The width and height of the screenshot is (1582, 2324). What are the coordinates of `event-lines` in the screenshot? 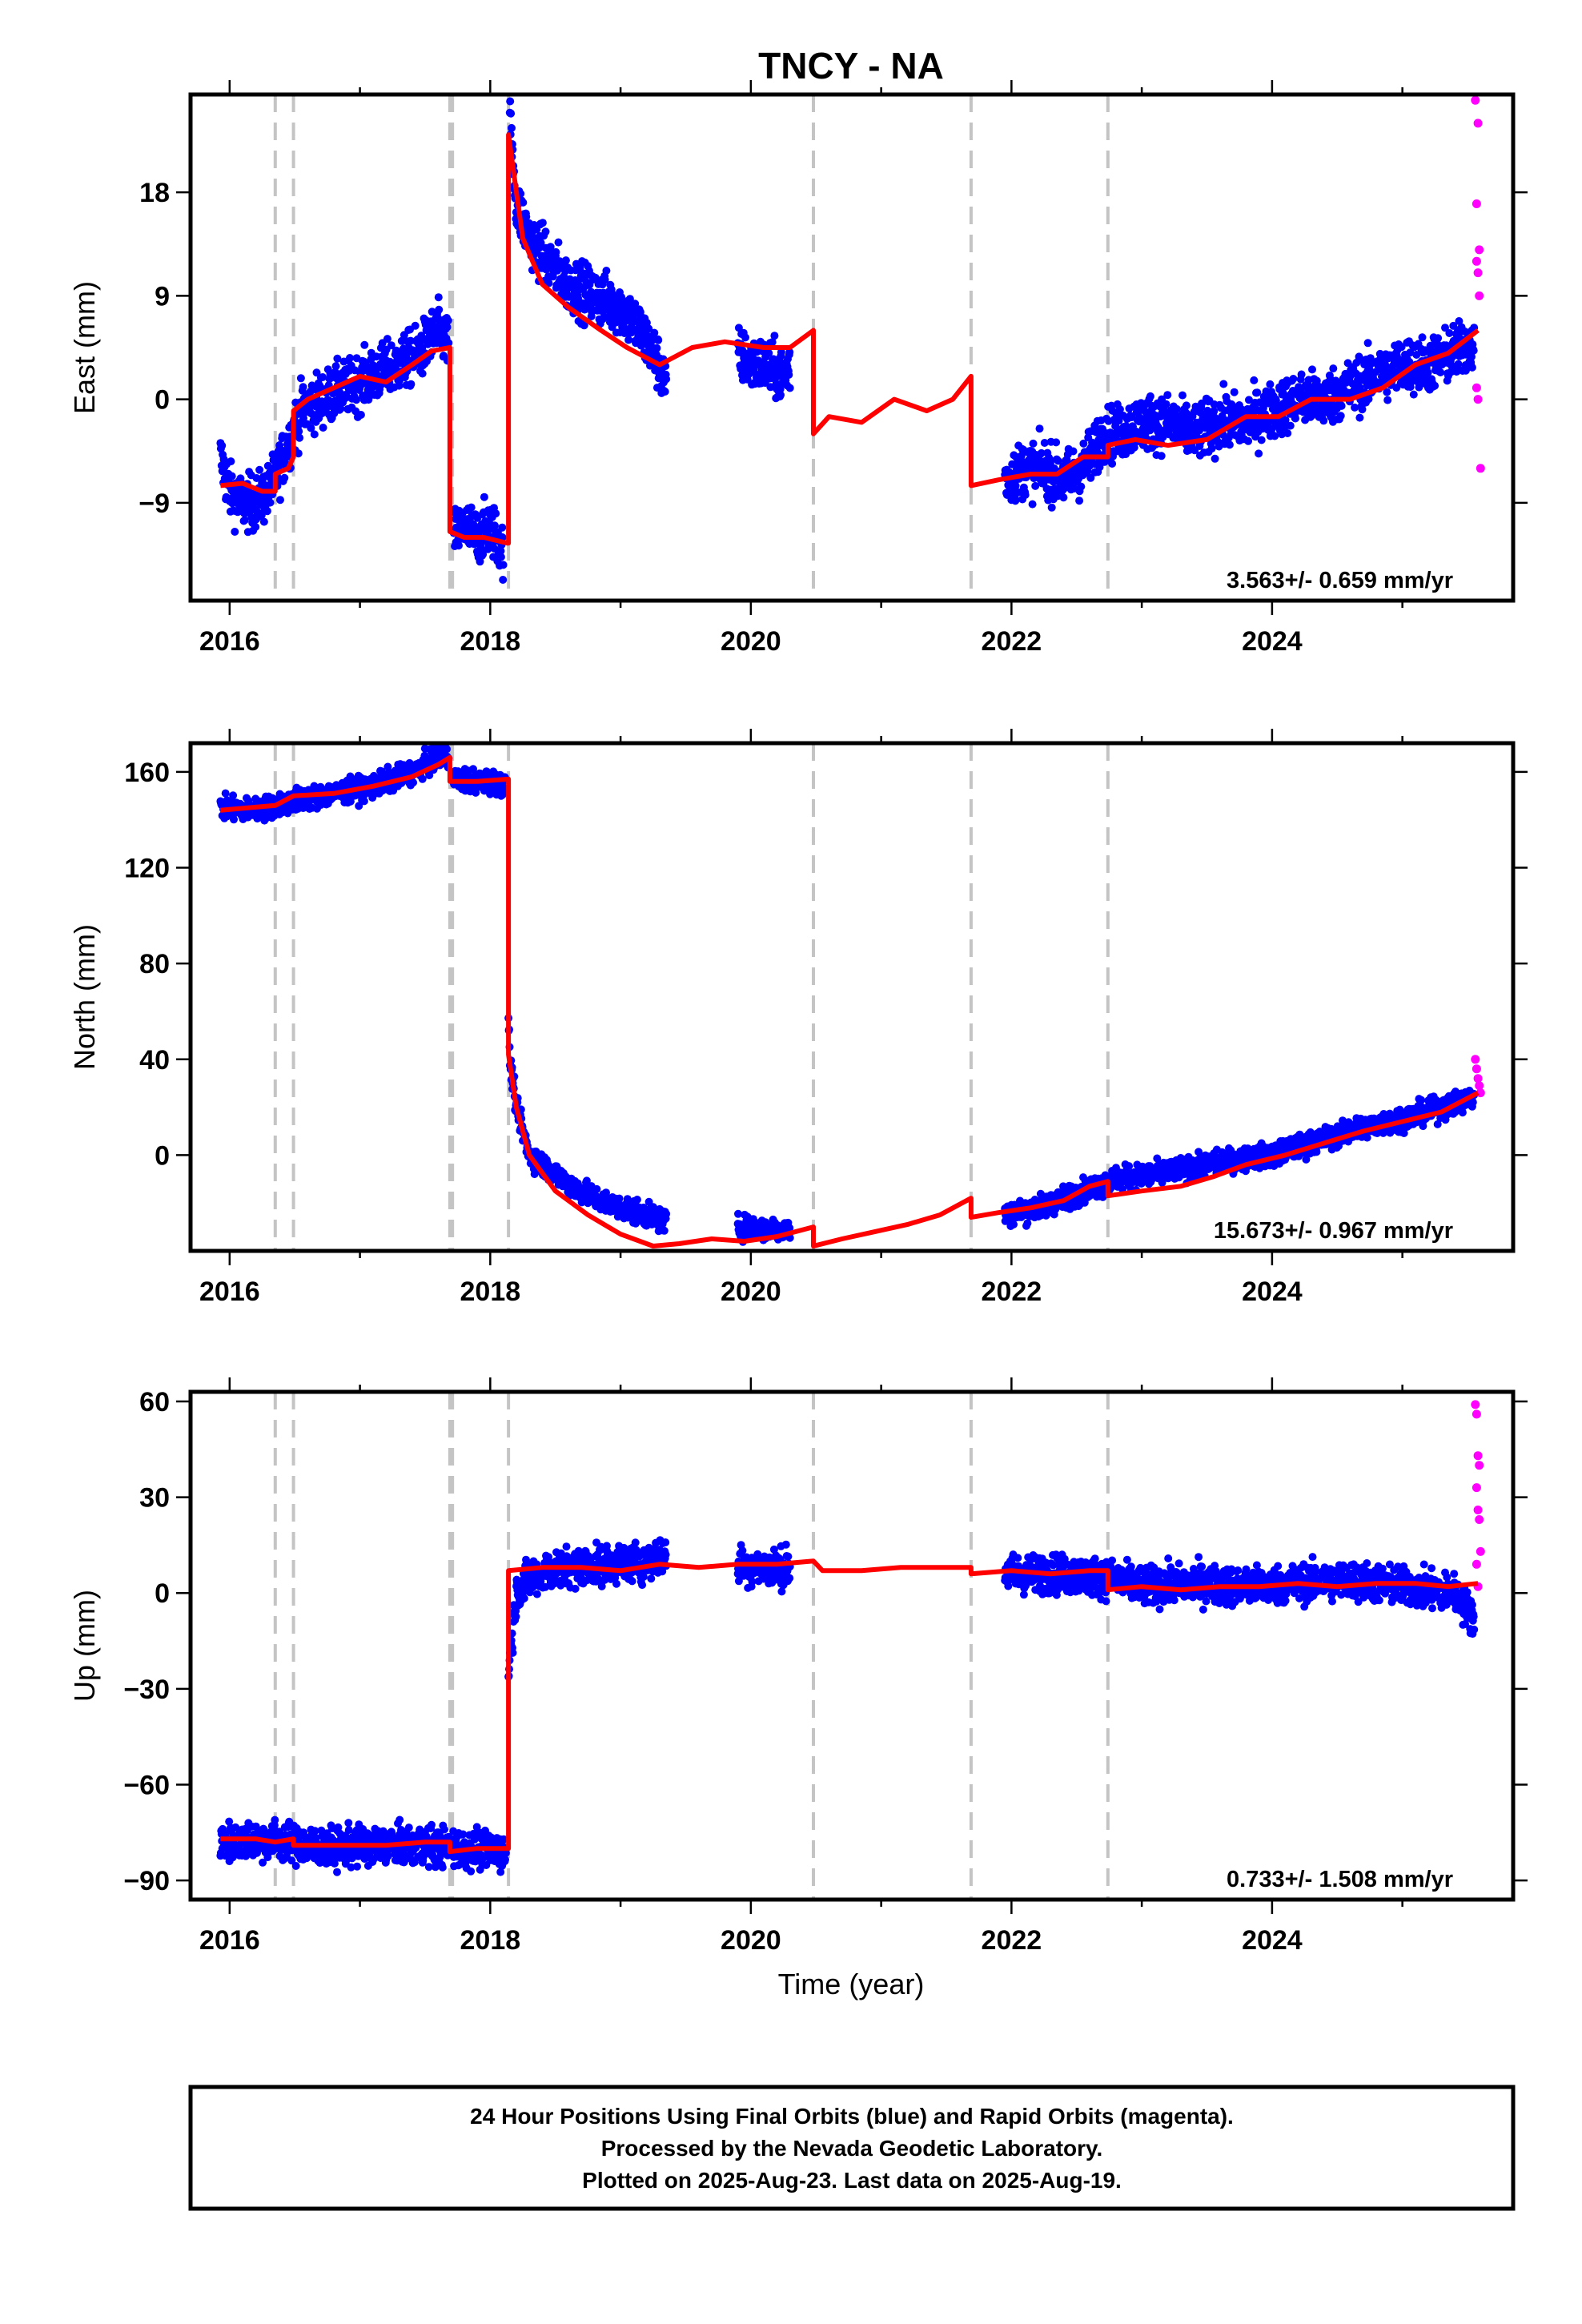 It's located at (691, 997).